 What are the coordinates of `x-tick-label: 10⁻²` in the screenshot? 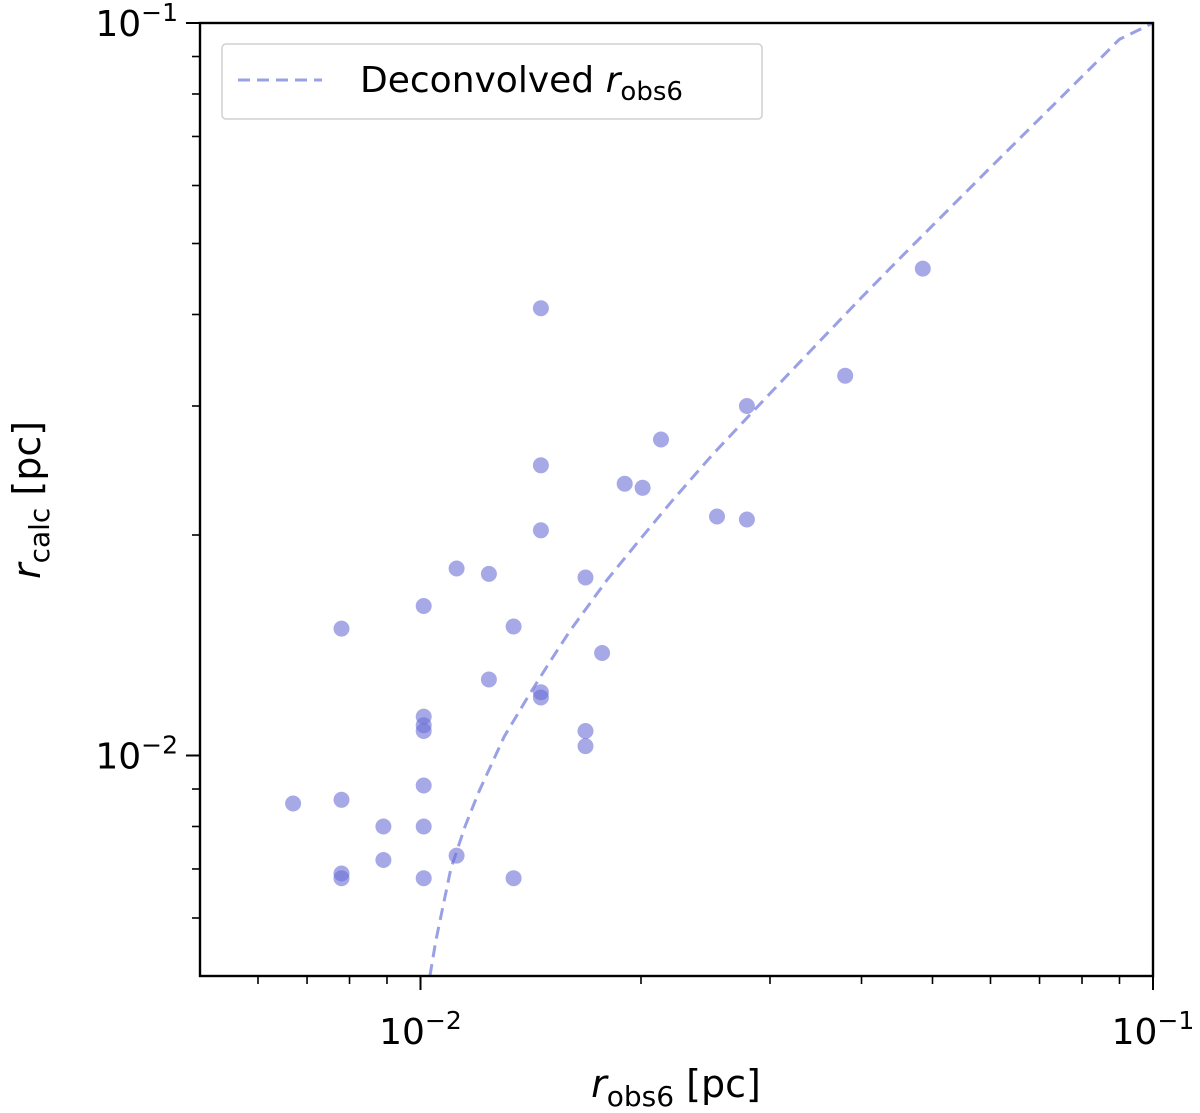 It's located at (420, 1029).